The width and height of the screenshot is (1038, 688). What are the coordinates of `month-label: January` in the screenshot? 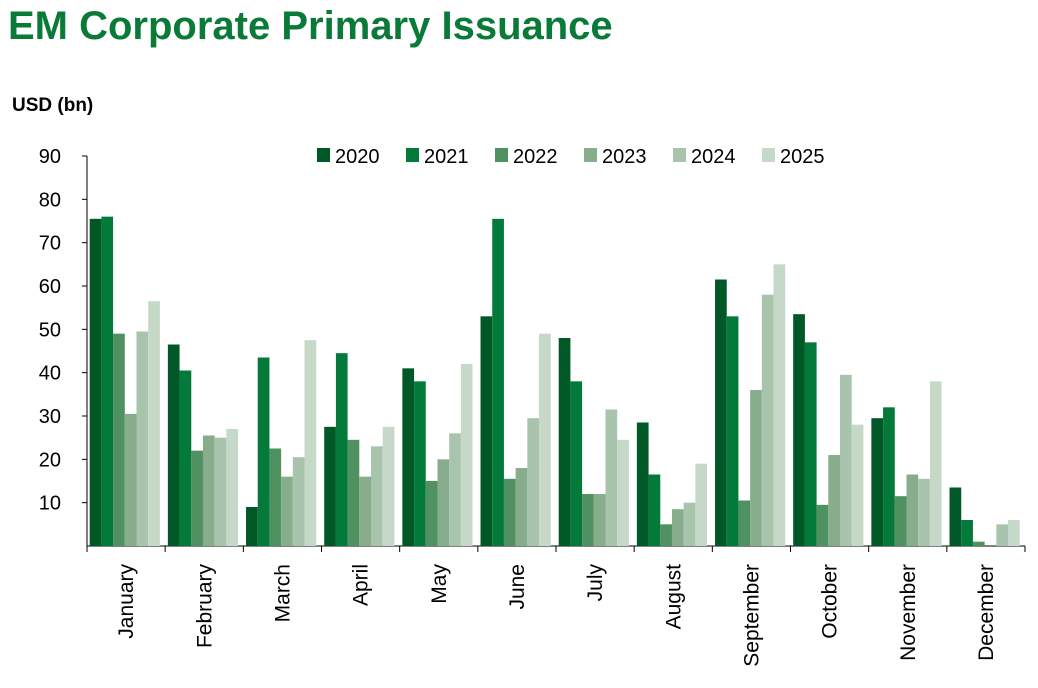 It's located at (126, 601).